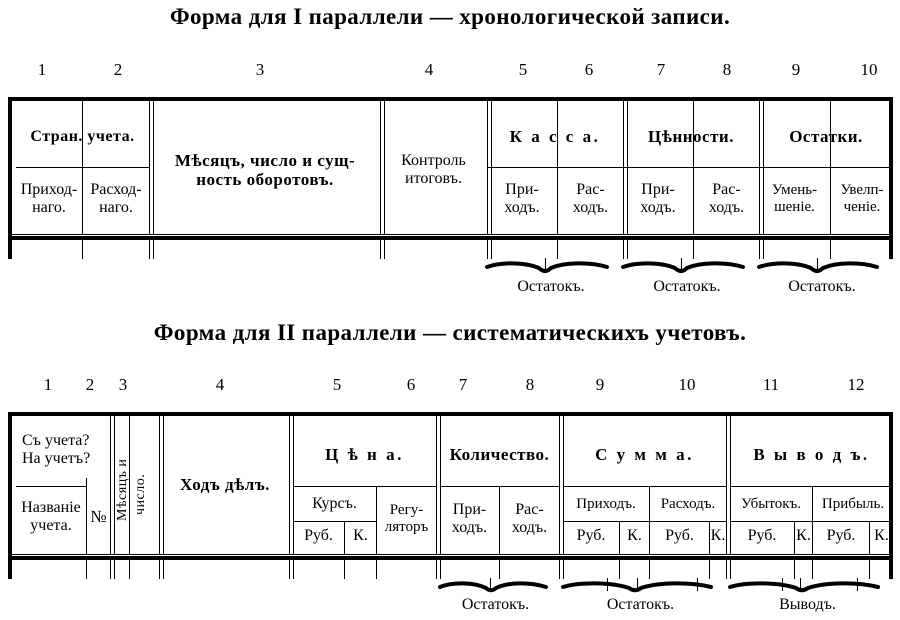 Image resolution: width=900 pixels, height=620 pixels. Describe the element at coordinates (555, 167) in the screenshot. I see `form-1-hline-kassa` at that location.